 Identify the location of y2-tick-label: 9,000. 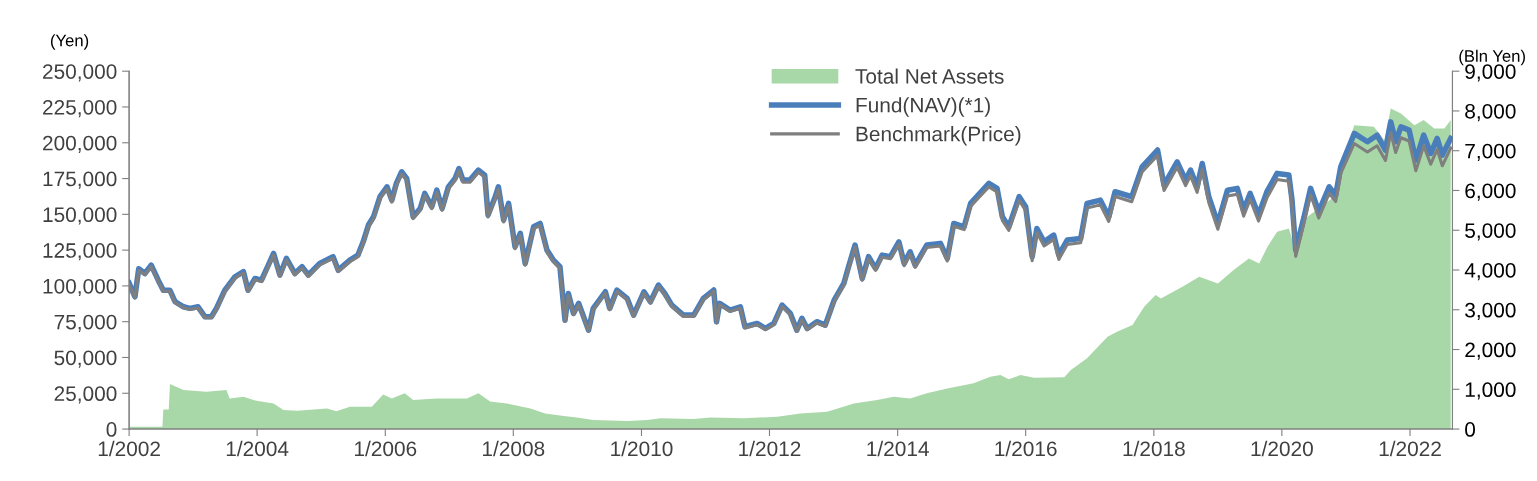
(1490, 73).